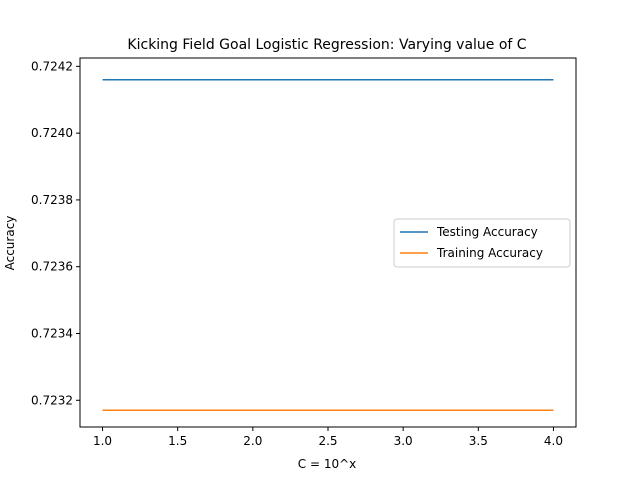 Image resolution: width=640 pixels, height=480 pixels. Describe the element at coordinates (252, 441) in the screenshot. I see `x-tick-label: 2.0` at that location.